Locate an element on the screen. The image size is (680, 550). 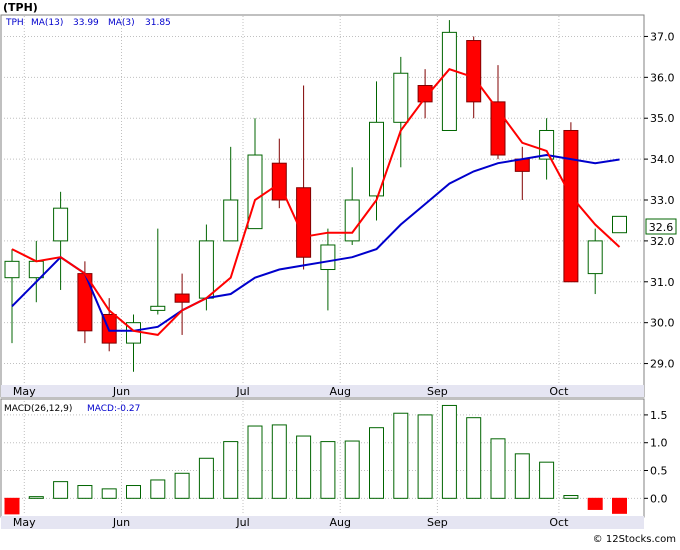
price-tick-label: 35.0 is located at coordinates (662, 118).